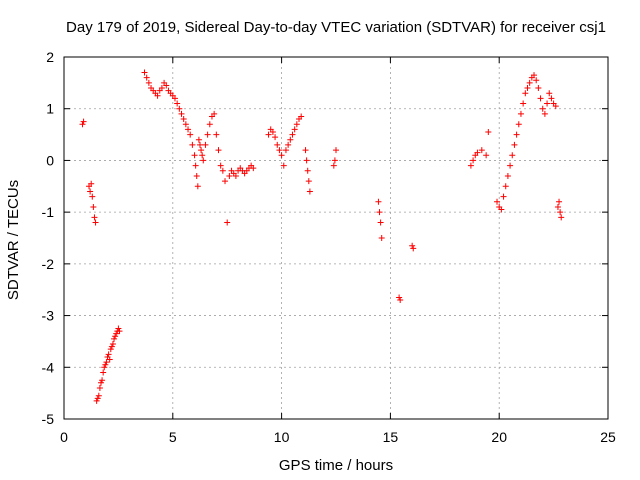 This screenshot has height=480, width=640. I want to click on y-tick-label: 2, so click(50, 57).